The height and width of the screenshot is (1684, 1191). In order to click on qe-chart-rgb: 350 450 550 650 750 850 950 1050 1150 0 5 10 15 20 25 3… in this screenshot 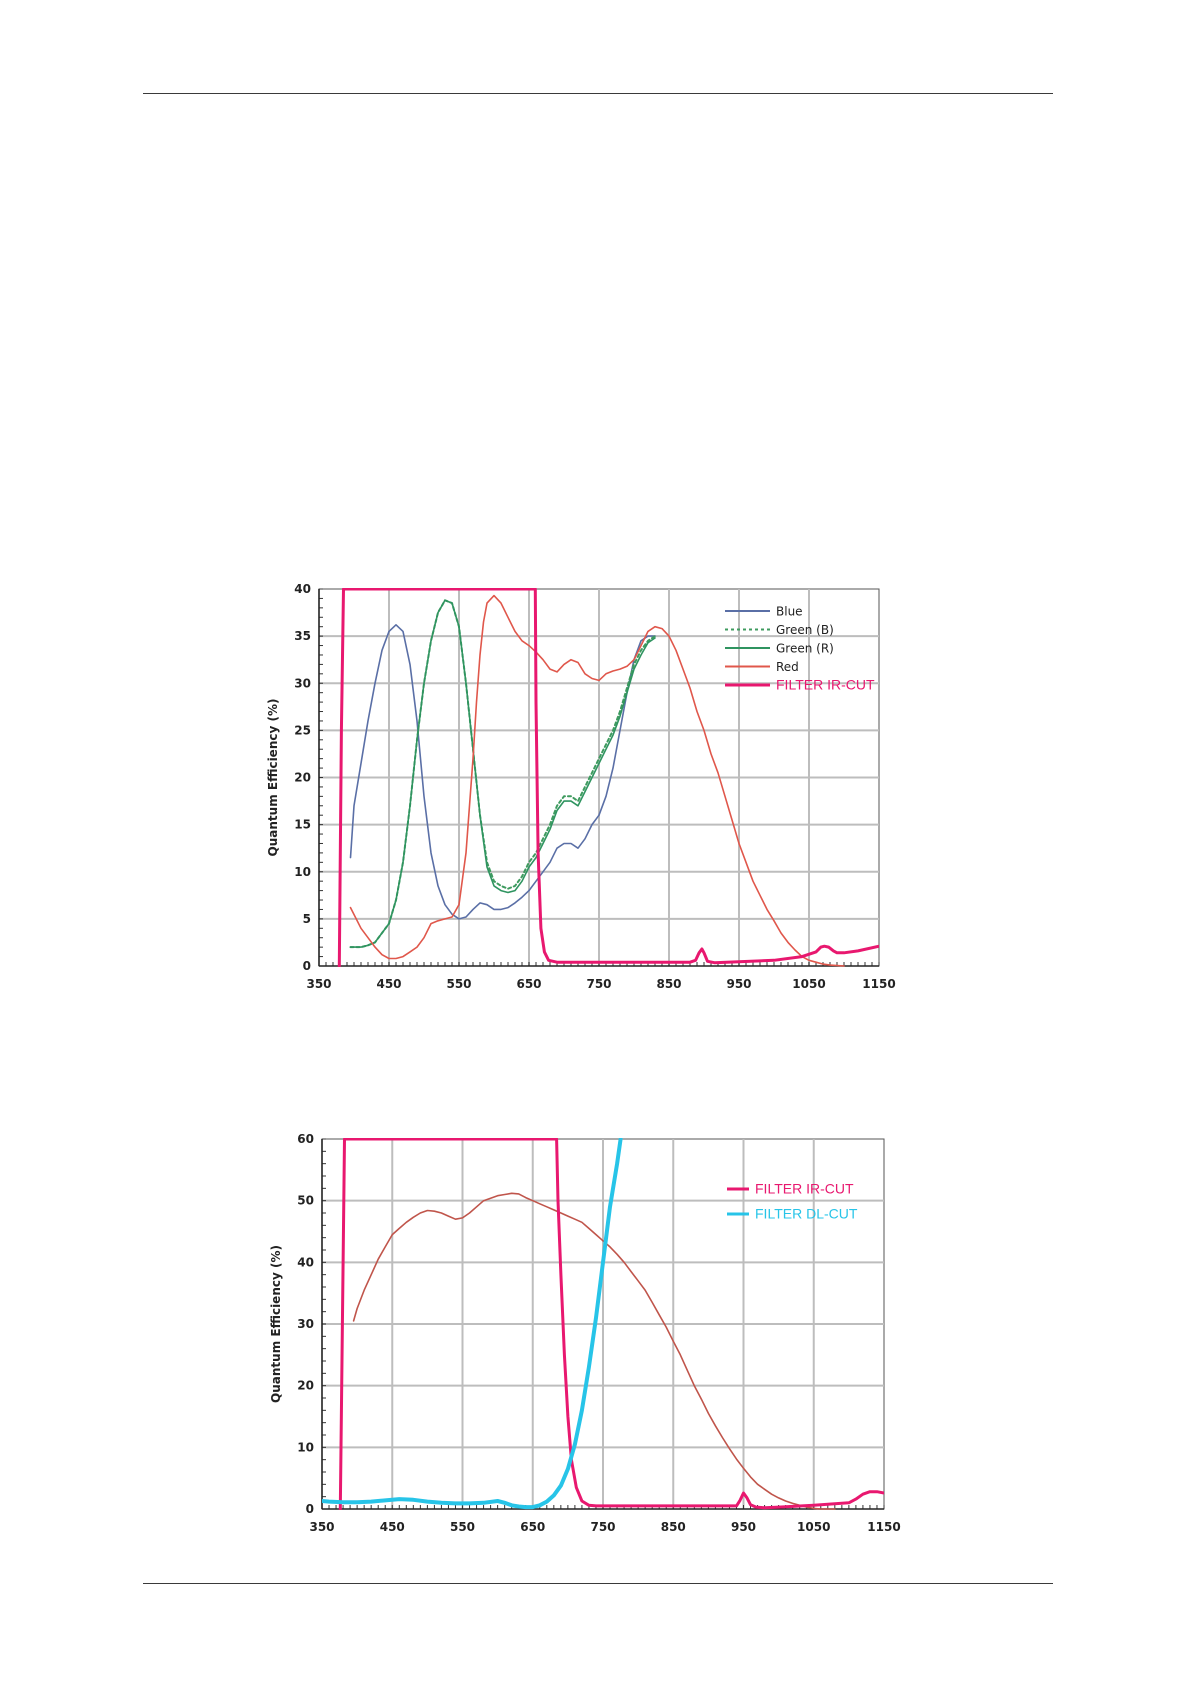, I will do `click(581, 786)`.